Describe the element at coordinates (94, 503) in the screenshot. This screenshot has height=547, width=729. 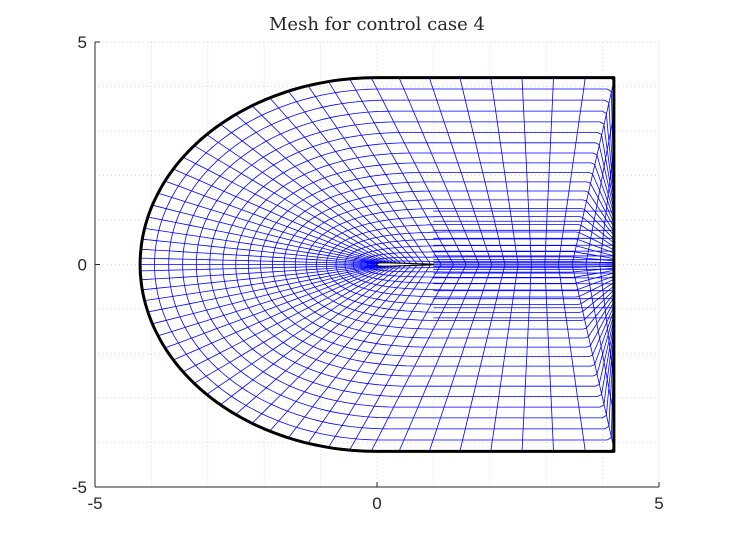
I see `x-tick-label: -5` at that location.